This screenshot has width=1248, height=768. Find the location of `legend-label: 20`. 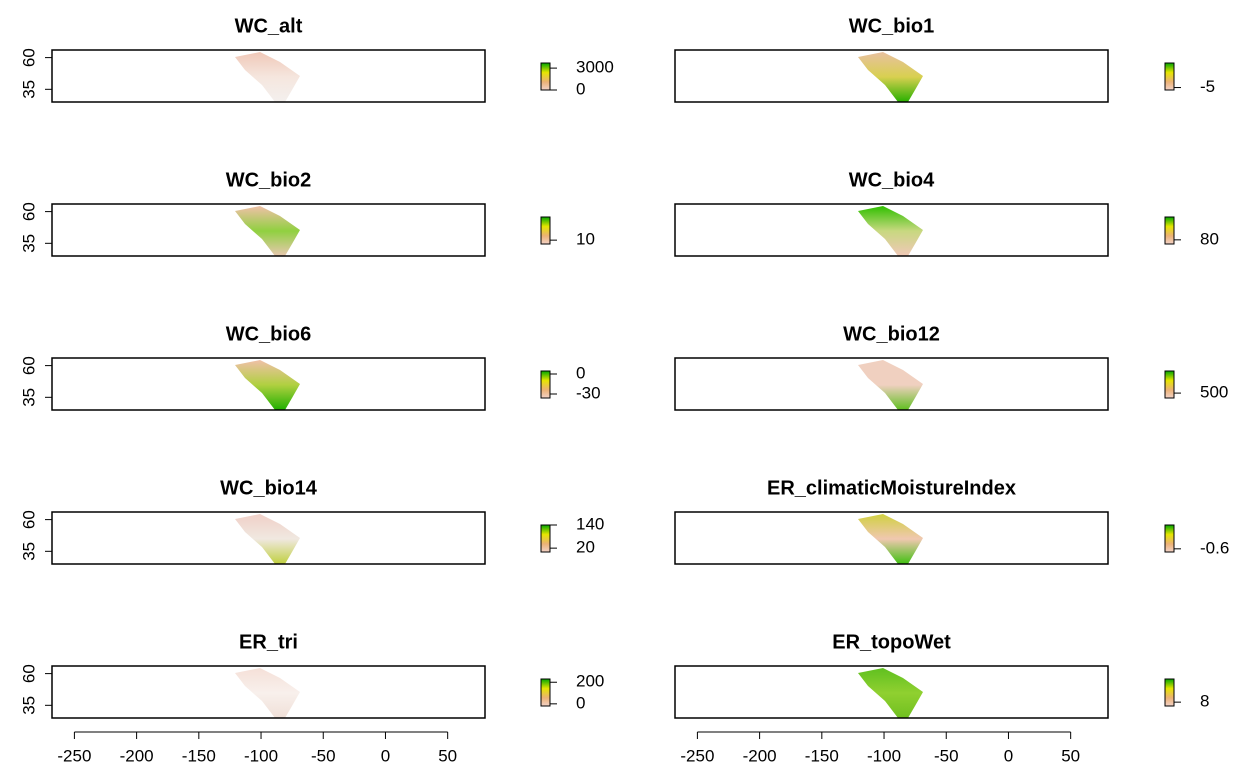

legend-label: 20 is located at coordinates (585, 547).